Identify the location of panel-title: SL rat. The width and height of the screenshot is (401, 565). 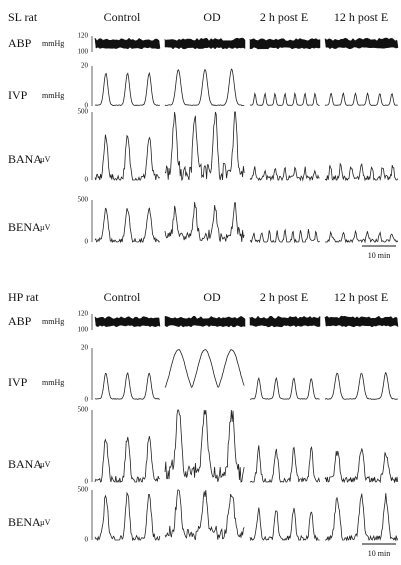
(23, 17).